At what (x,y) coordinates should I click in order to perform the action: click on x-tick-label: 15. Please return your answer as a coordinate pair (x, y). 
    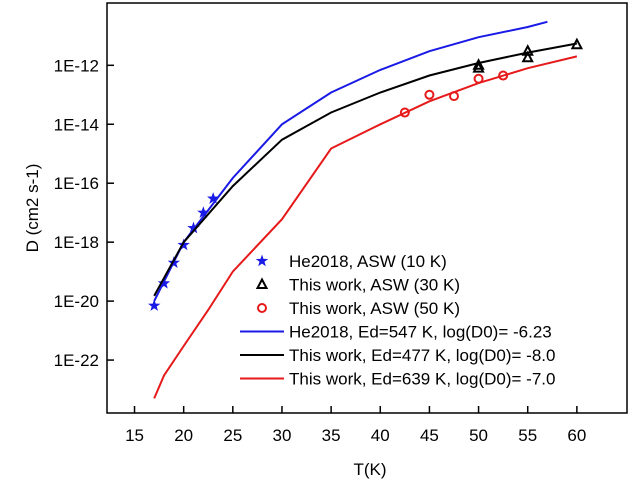
    Looking at the image, I should click on (134, 435).